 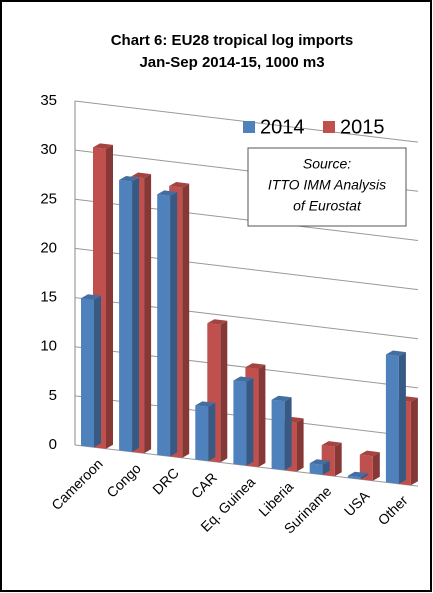 I want to click on legend-label: 2015, so click(x=362, y=127).